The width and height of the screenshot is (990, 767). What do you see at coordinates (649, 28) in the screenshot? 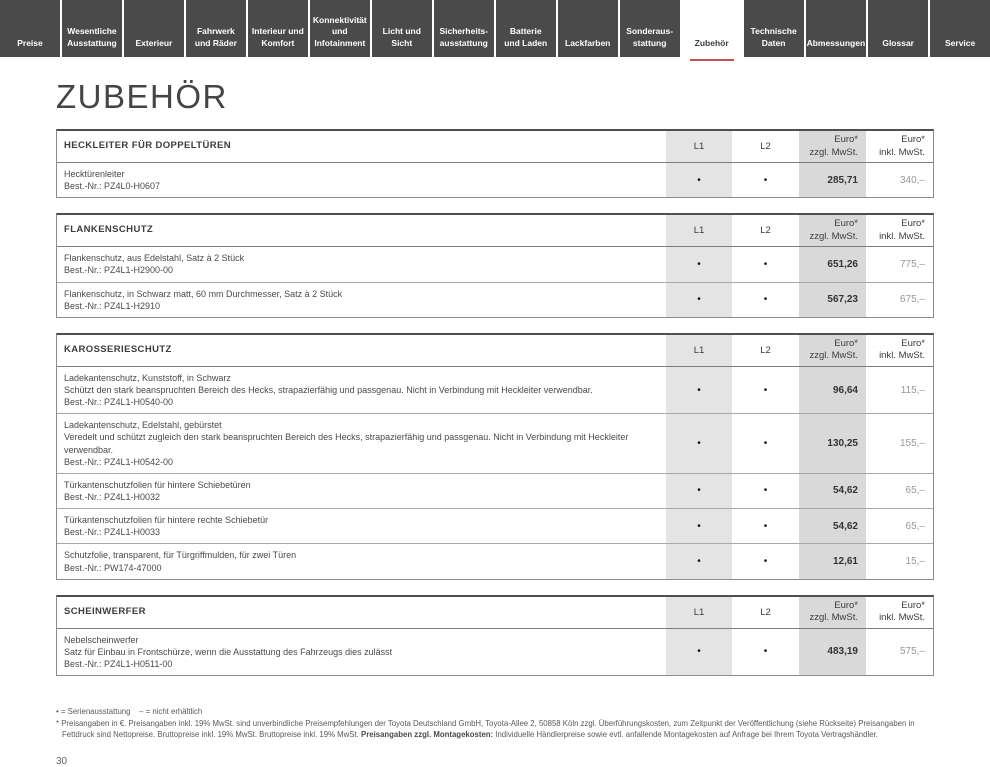
I see `tab-sonderausstattung: Sonderaus- stattung` at bounding box center [649, 28].